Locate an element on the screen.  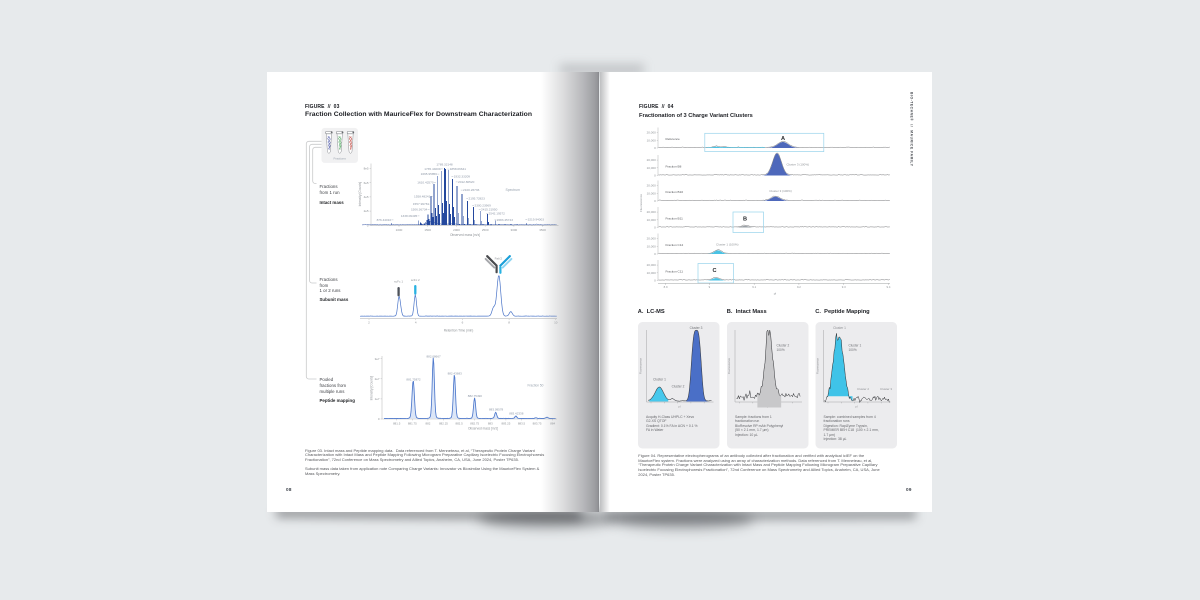
svg-text: 2195.72823 is located at coordinates (477, 198).